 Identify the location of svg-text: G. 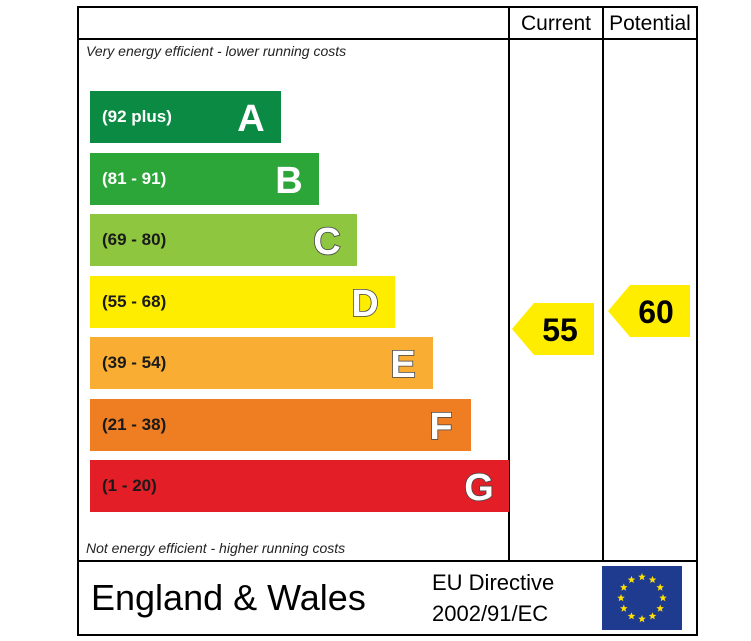
(479, 488).